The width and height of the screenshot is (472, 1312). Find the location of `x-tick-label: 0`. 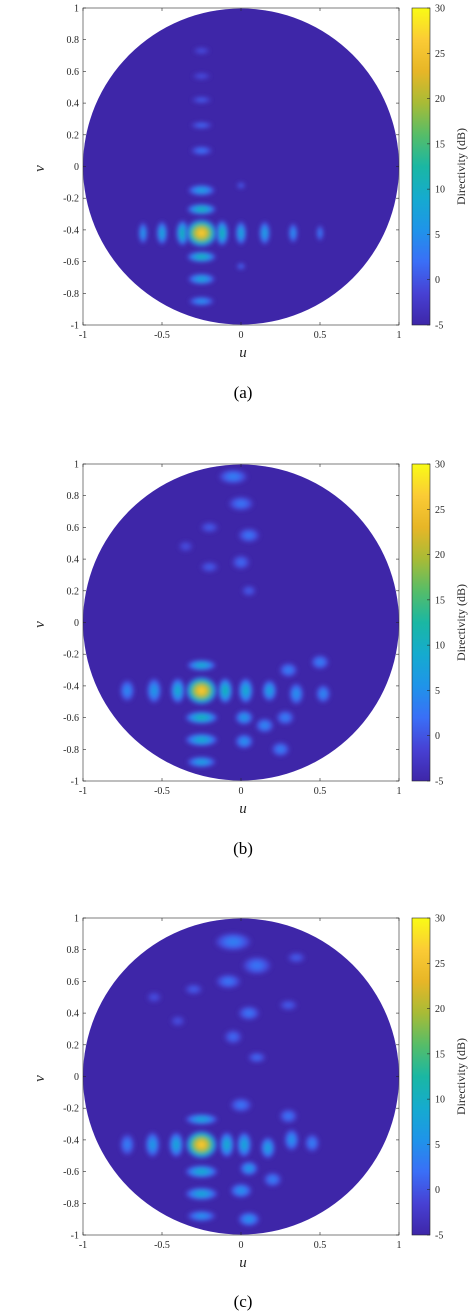

x-tick-label: 0 is located at coordinates (241, 1245).